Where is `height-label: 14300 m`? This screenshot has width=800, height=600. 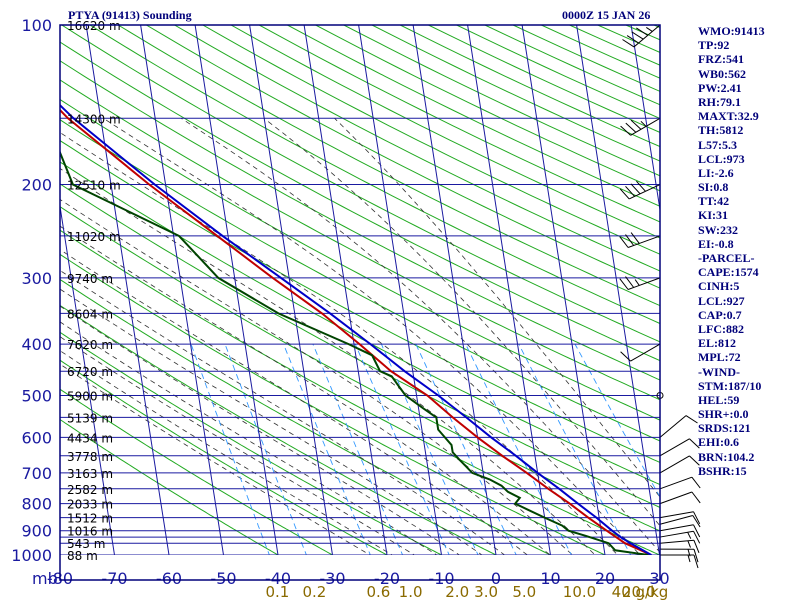
height-label: 14300 m is located at coordinates (94, 119).